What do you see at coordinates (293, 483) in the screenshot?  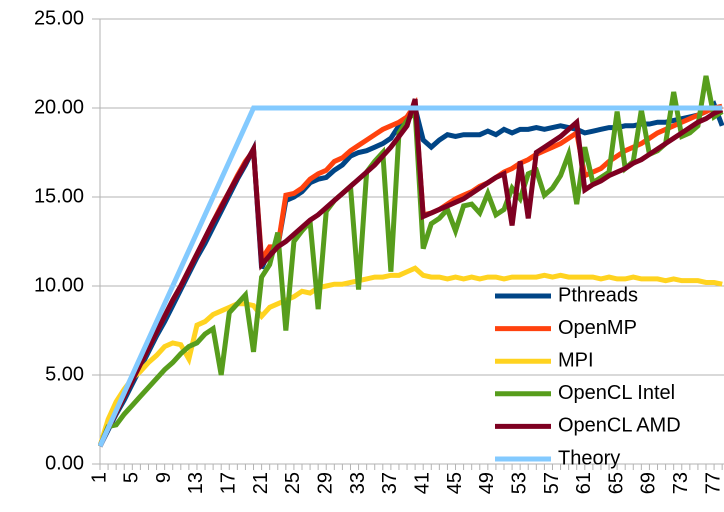 I see `x-tick-label: 25` at bounding box center [293, 483].